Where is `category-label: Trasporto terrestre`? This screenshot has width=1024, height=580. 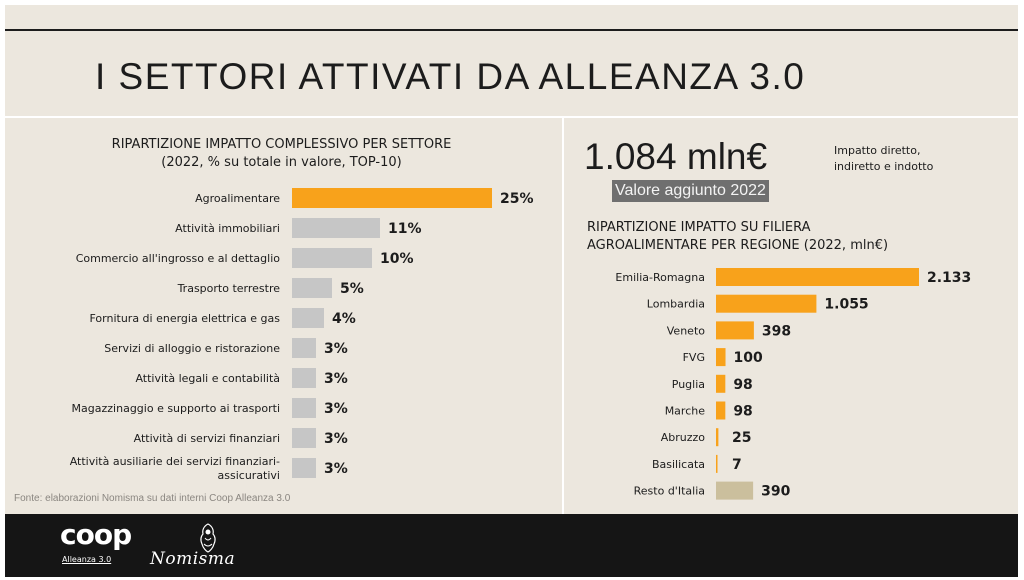
category-label: Trasporto terrestre is located at coordinates (229, 288).